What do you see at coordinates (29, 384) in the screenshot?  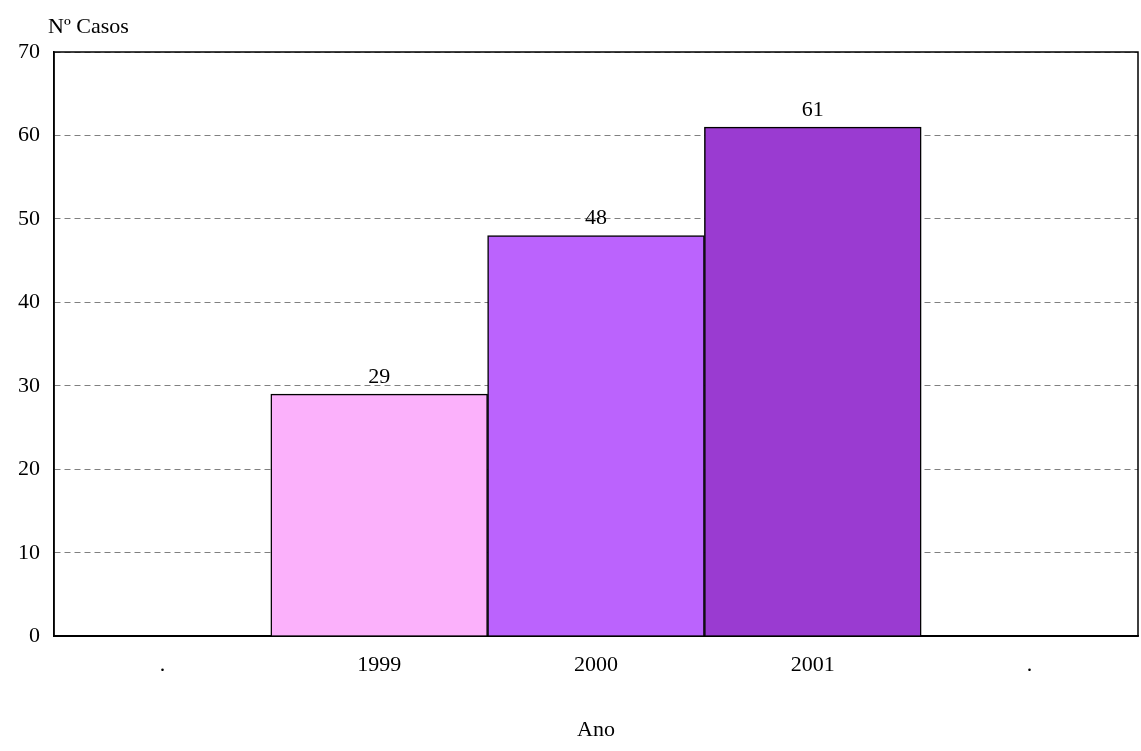 I see `y-tick-label: 30` at bounding box center [29, 384].